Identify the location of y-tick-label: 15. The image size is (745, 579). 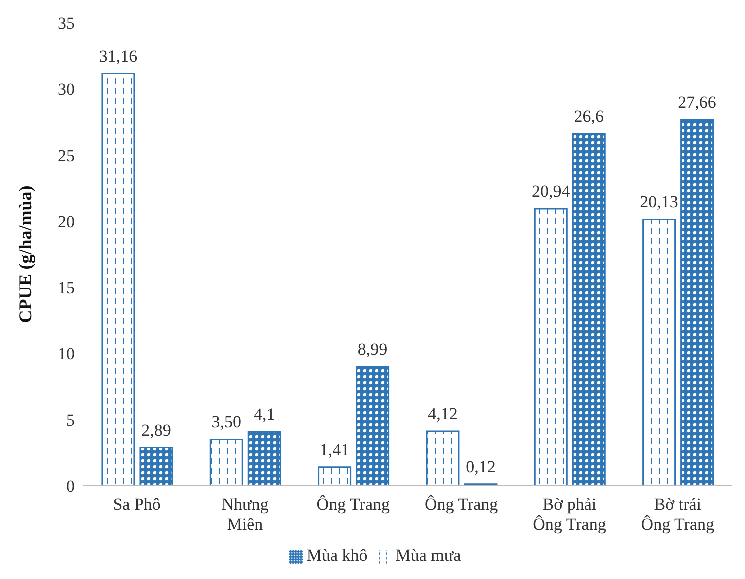
(66, 288).